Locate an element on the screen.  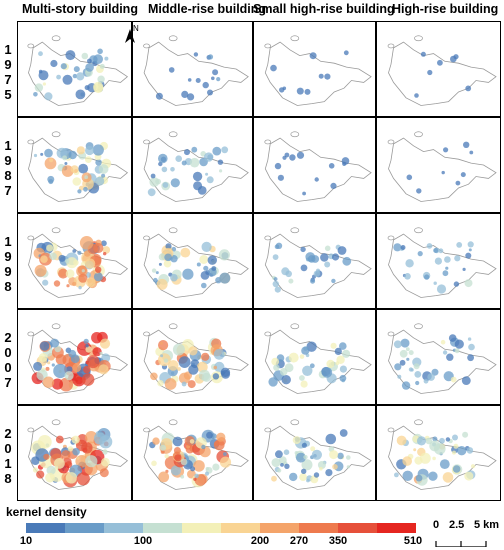
scale-bar is located at coordinates (461, 544).